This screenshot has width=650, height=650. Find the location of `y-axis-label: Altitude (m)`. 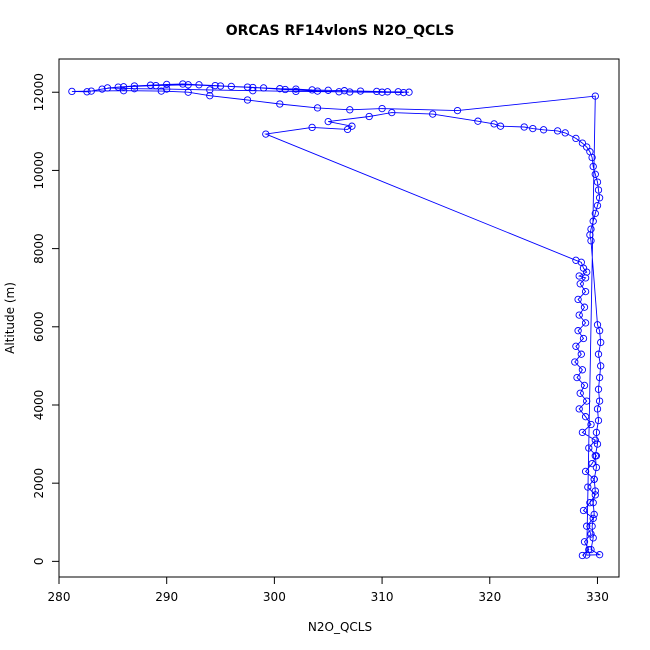

y-axis-label: Altitude (m) is located at coordinates (10, 318).